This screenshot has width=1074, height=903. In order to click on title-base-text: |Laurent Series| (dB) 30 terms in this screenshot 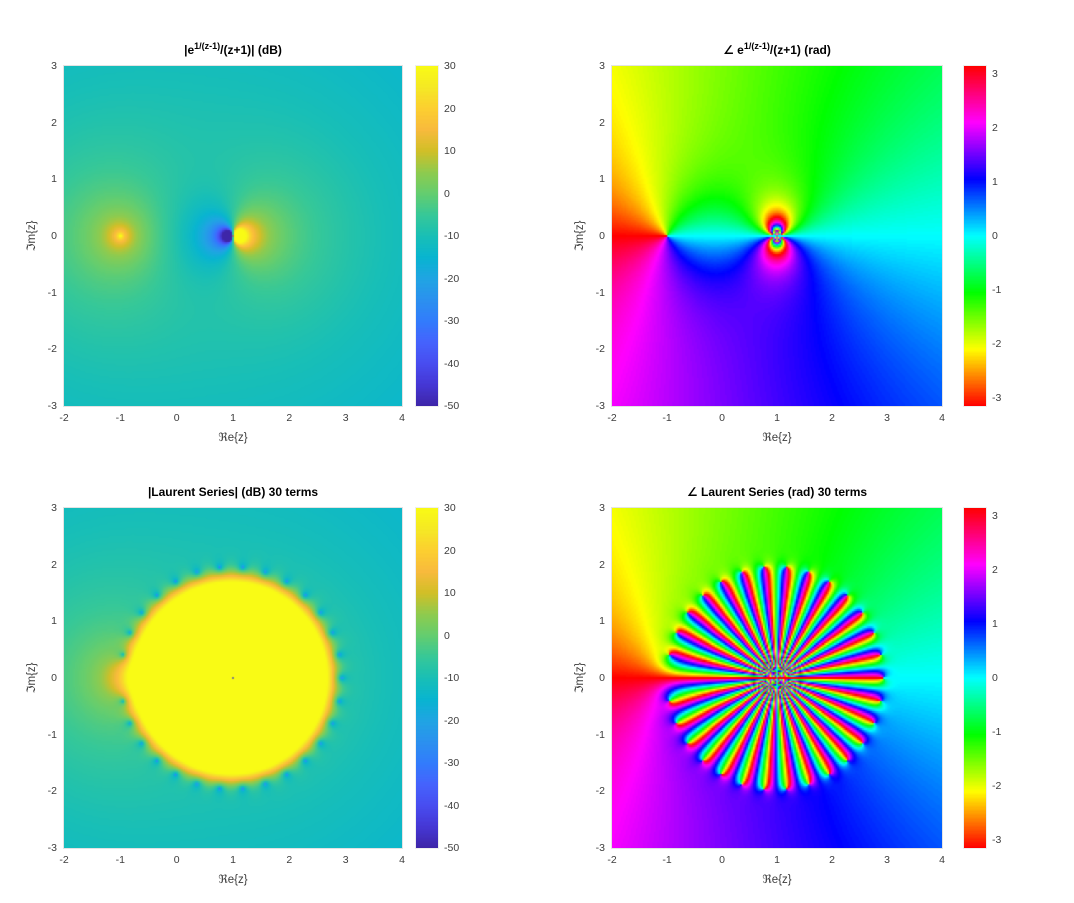, I will do `click(233, 492)`.